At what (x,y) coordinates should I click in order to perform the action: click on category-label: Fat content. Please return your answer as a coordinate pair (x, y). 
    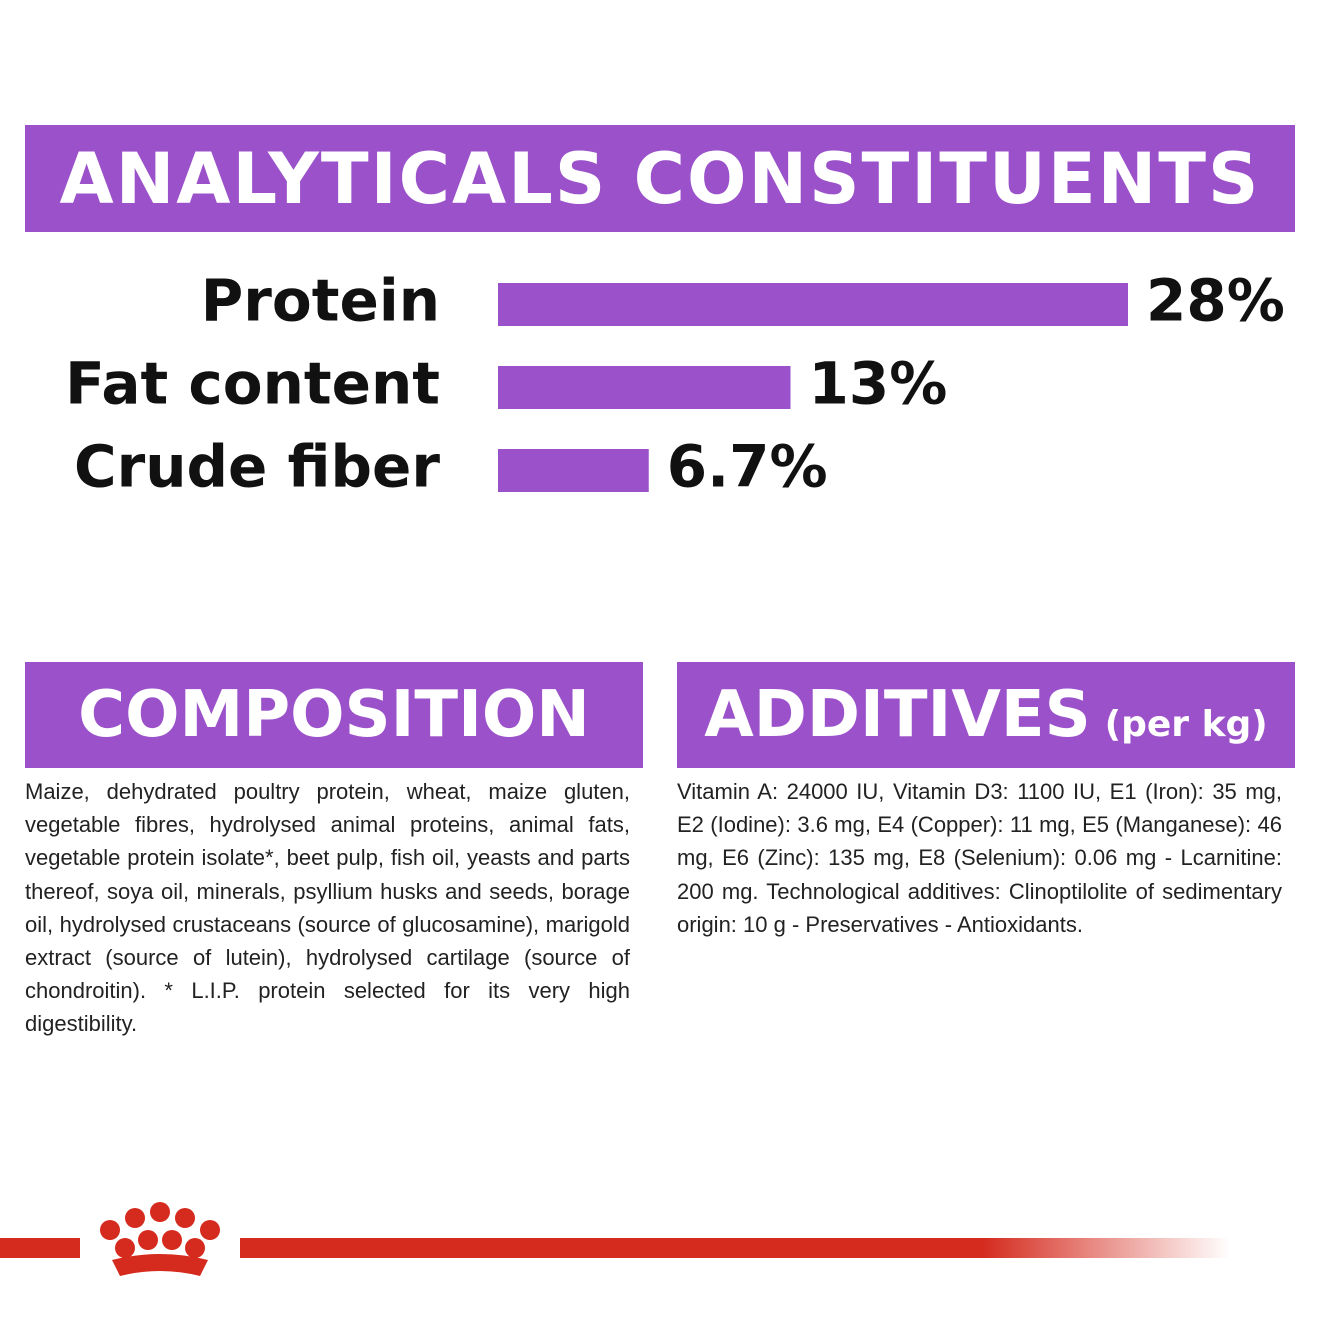
    Looking at the image, I should click on (252, 384).